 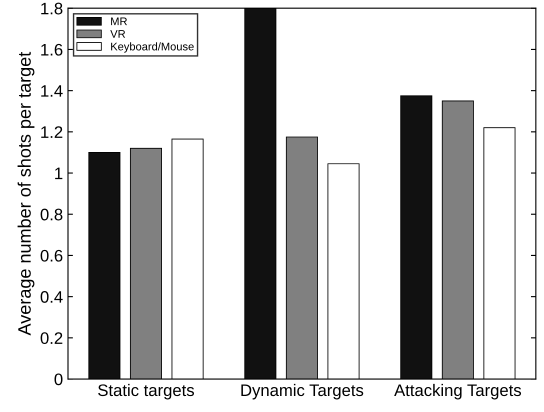 I want to click on legend-label: VR, so click(x=118, y=34).